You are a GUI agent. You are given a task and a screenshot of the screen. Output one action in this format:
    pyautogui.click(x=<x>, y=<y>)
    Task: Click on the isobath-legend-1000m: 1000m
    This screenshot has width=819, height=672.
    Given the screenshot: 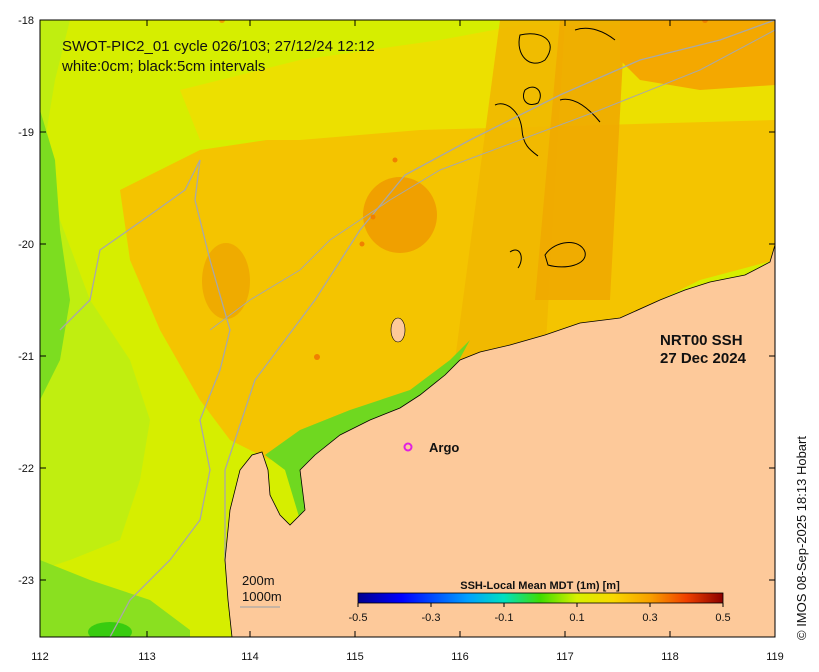 What is the action you would take?
    pyautogui.click(x=262, y=596)
    